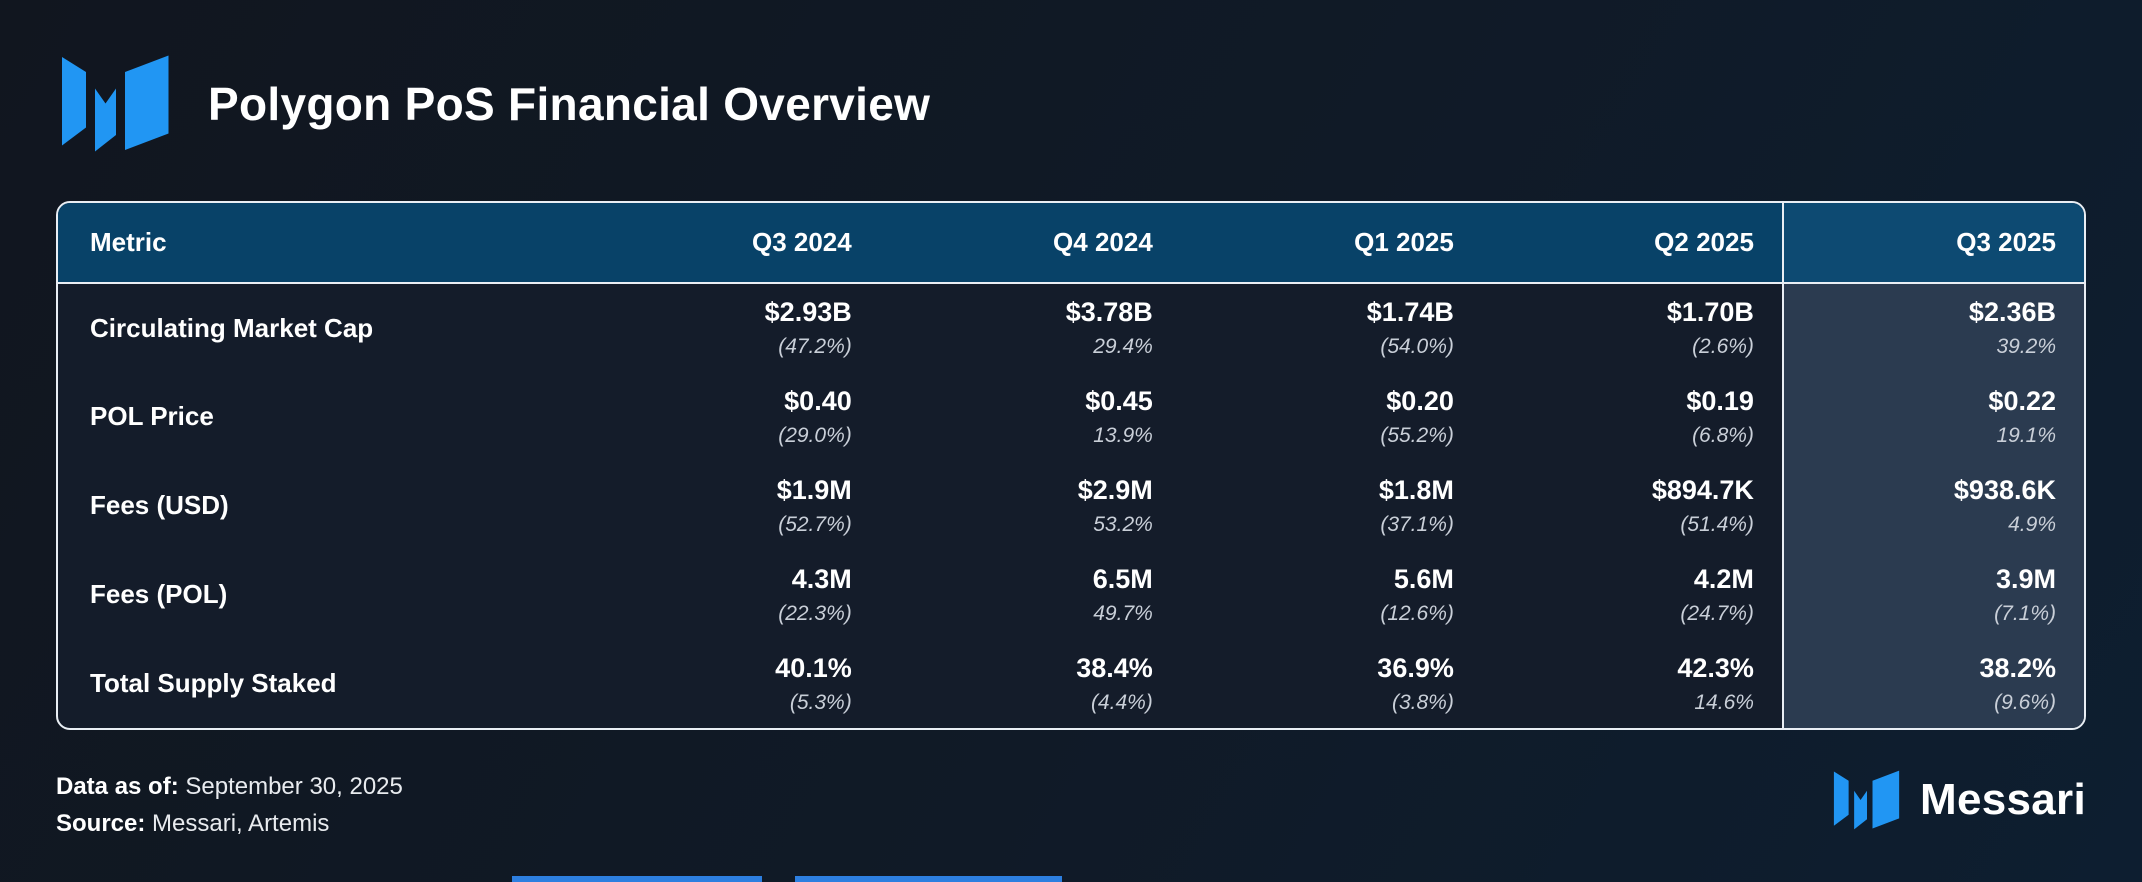  What do you see at coordinates (1122, 578) in the screenshot?
I see `cell-value: 6.5M` at bounding box center [1122, 578].